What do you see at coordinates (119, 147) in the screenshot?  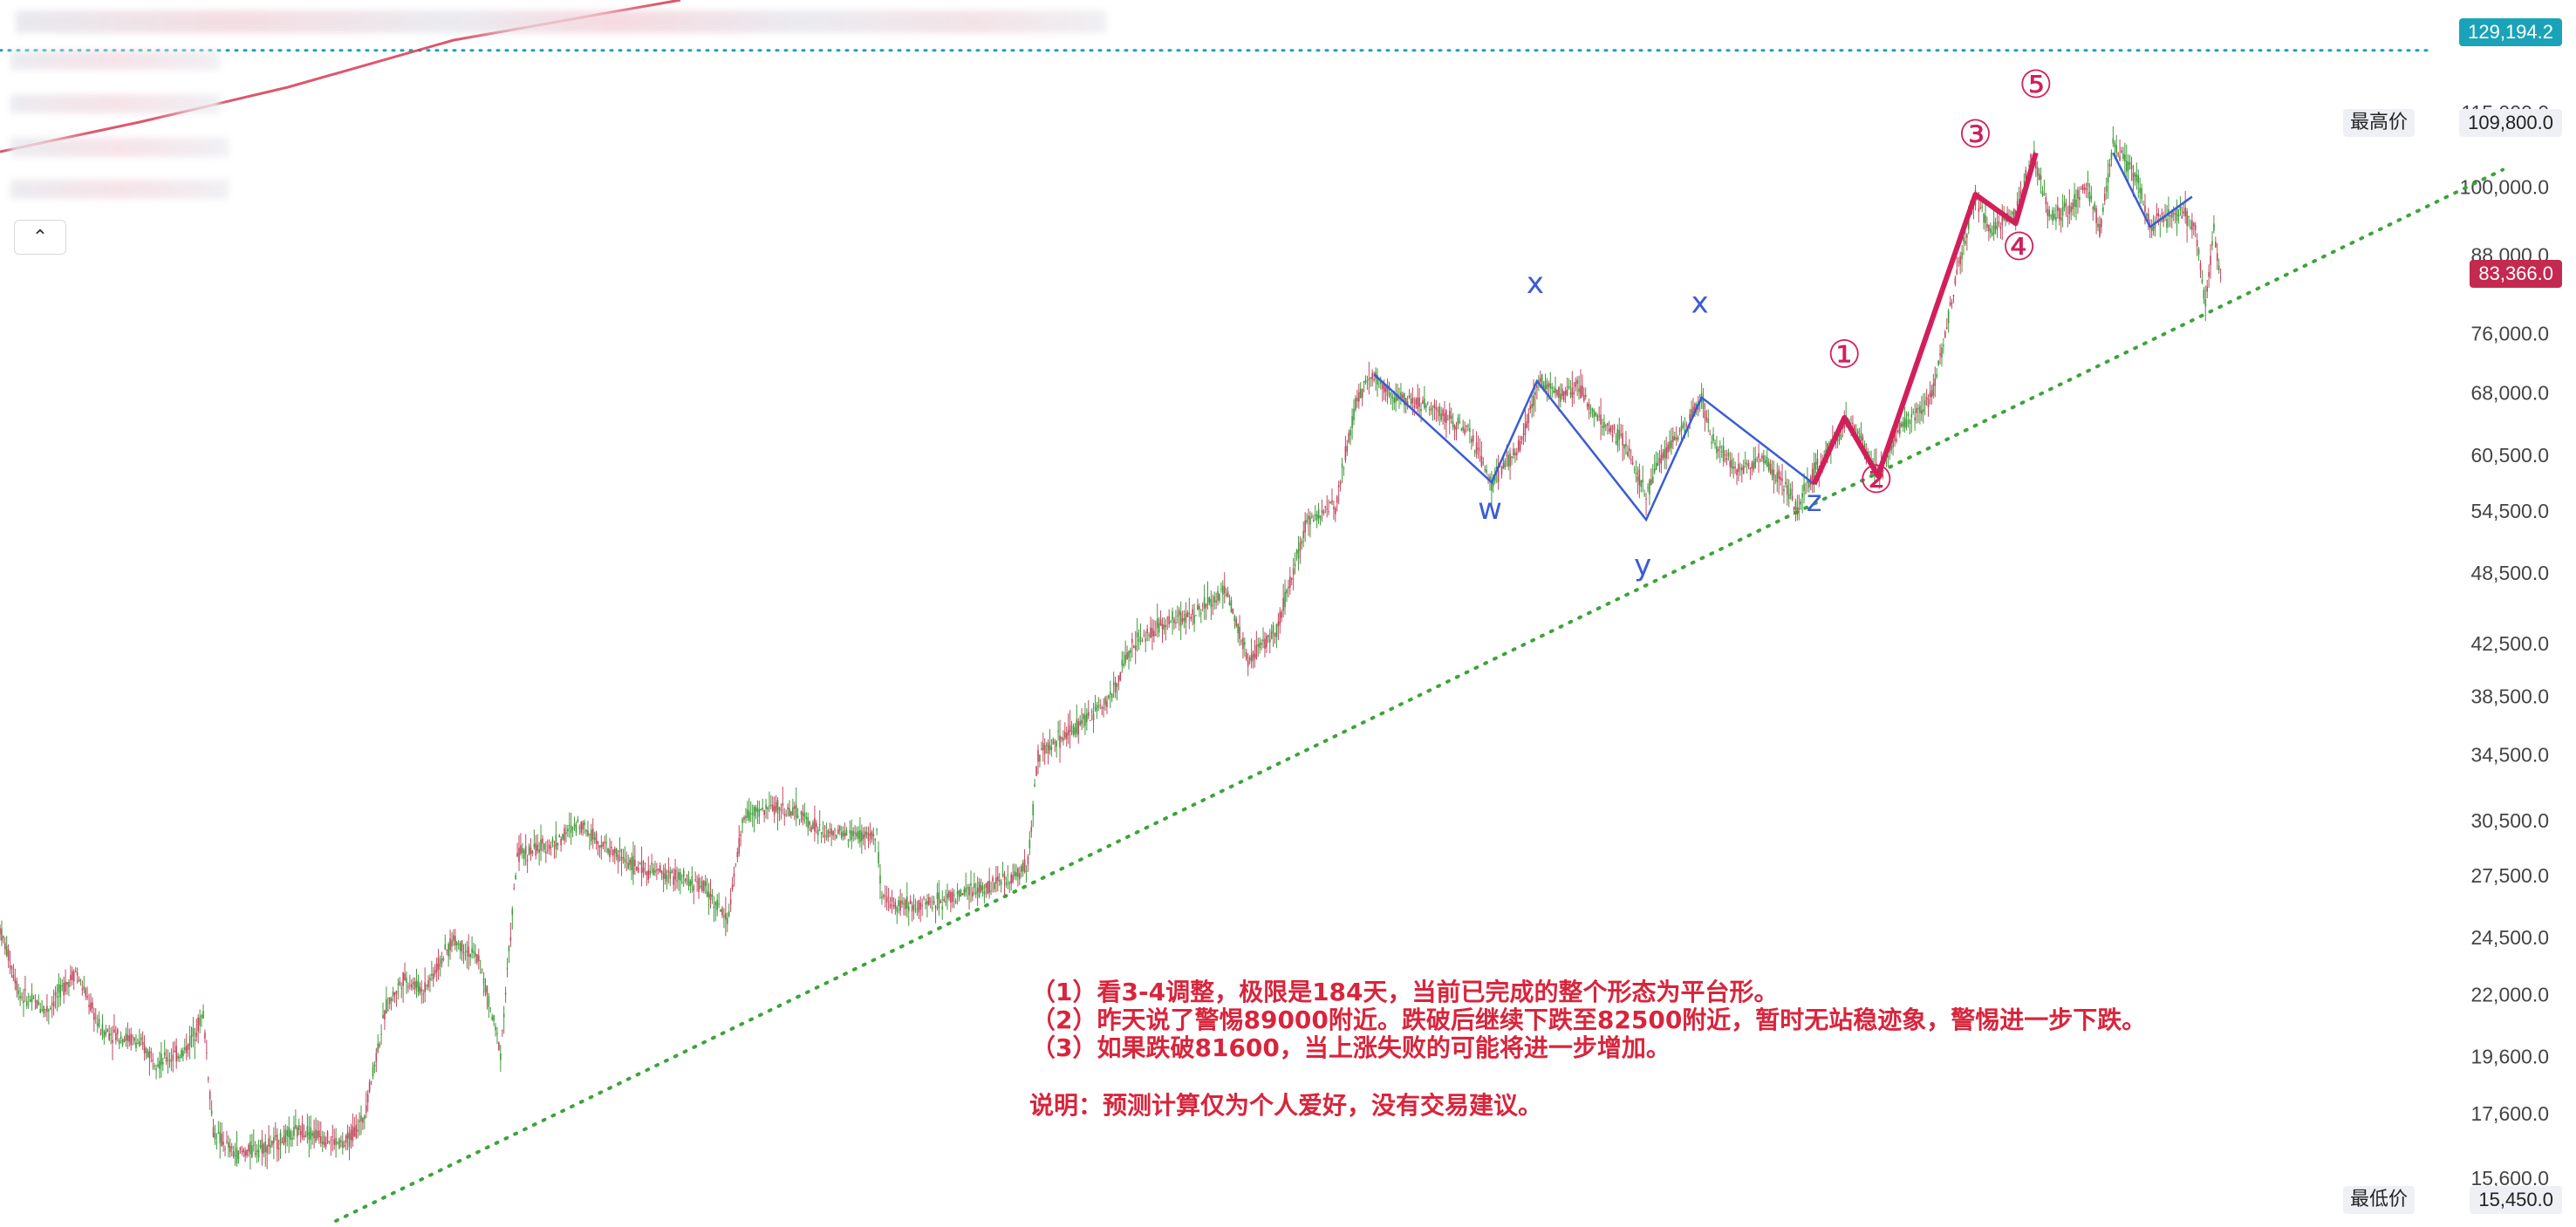 I see `blurred-indicator-line` at bounding box center [119, 147].